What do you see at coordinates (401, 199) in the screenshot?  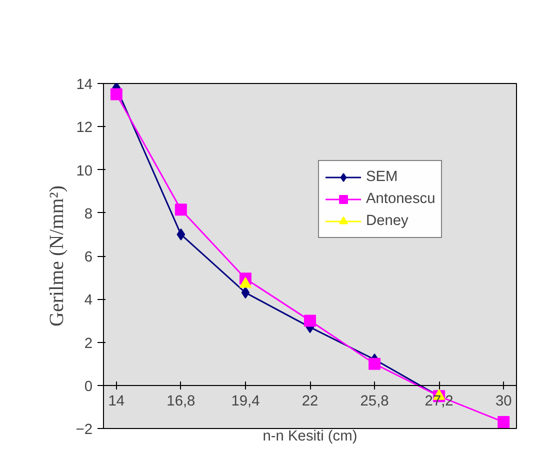 I see `legend-label: Antonescu` at bounding box center [401, 199].